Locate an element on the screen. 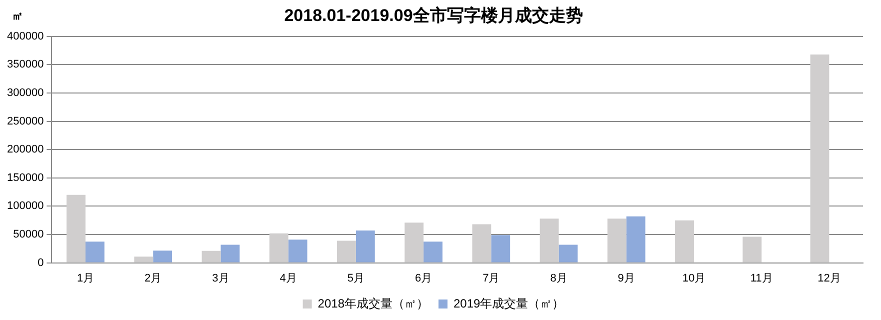  x-tick-label: 4月 is located at coordinates (288, 278).